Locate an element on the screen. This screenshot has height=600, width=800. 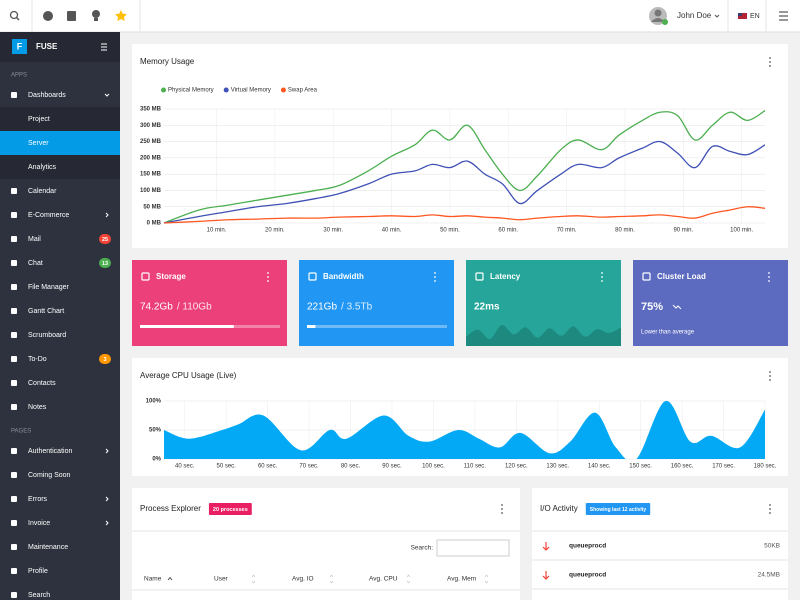
nav-item: Analytics is located at coordinates (42, 167).